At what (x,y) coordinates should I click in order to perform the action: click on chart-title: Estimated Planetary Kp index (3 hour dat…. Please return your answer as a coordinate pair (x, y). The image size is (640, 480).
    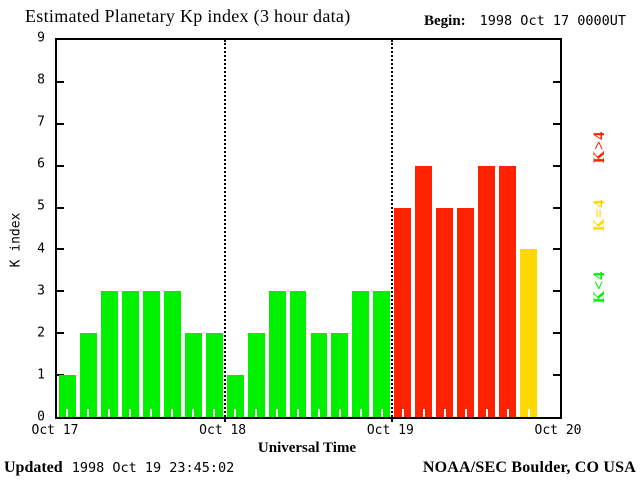
    Looking at the image, I should click on (188, 16).